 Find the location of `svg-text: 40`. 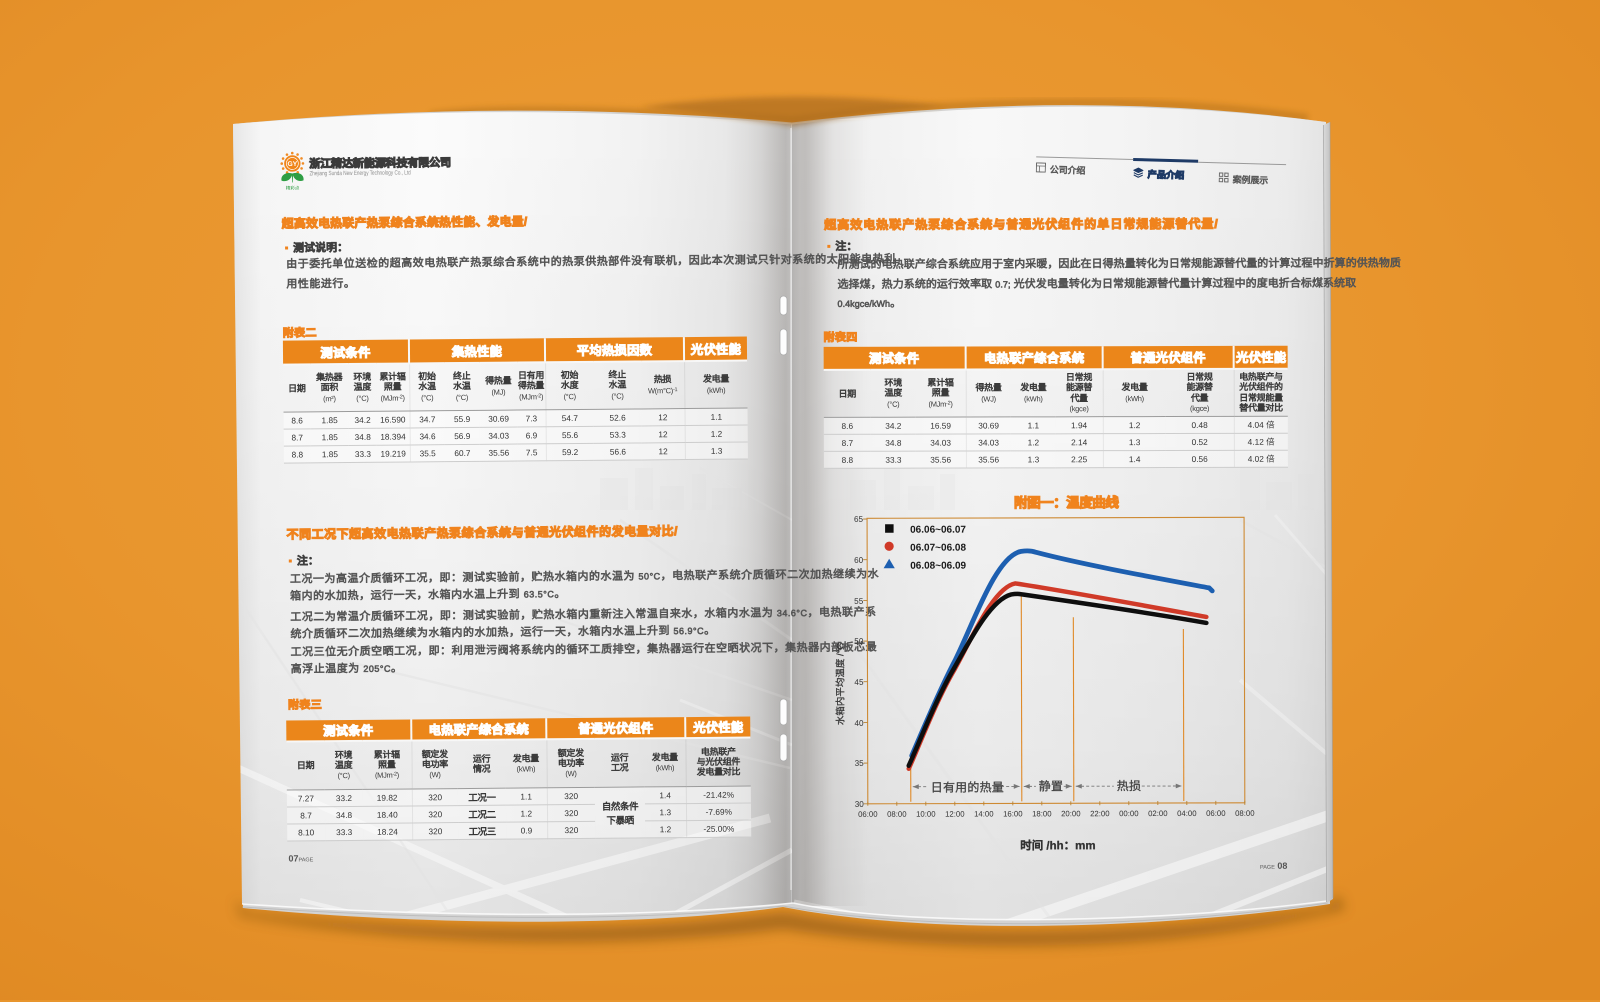

svg-text: 40 is located at coordinates (859, 723).